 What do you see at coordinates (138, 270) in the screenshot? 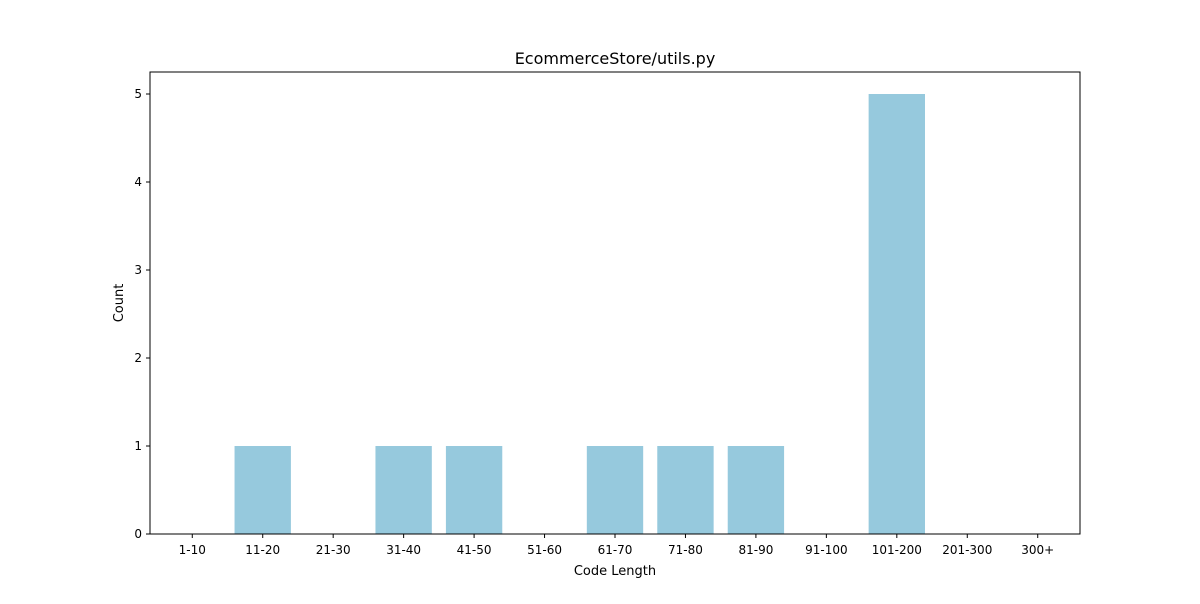
I see `y-tick-label: 3` at bounding box center [138, 270].